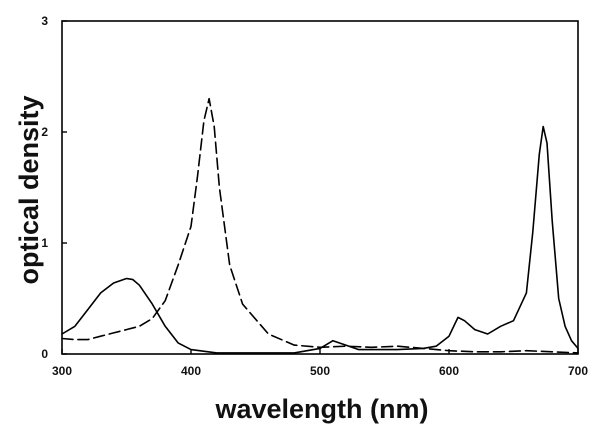  What do you see at coordinates (191, 371) in the screenshot?
I see `x-tick-label: 400` at bounding box center [191, 371].